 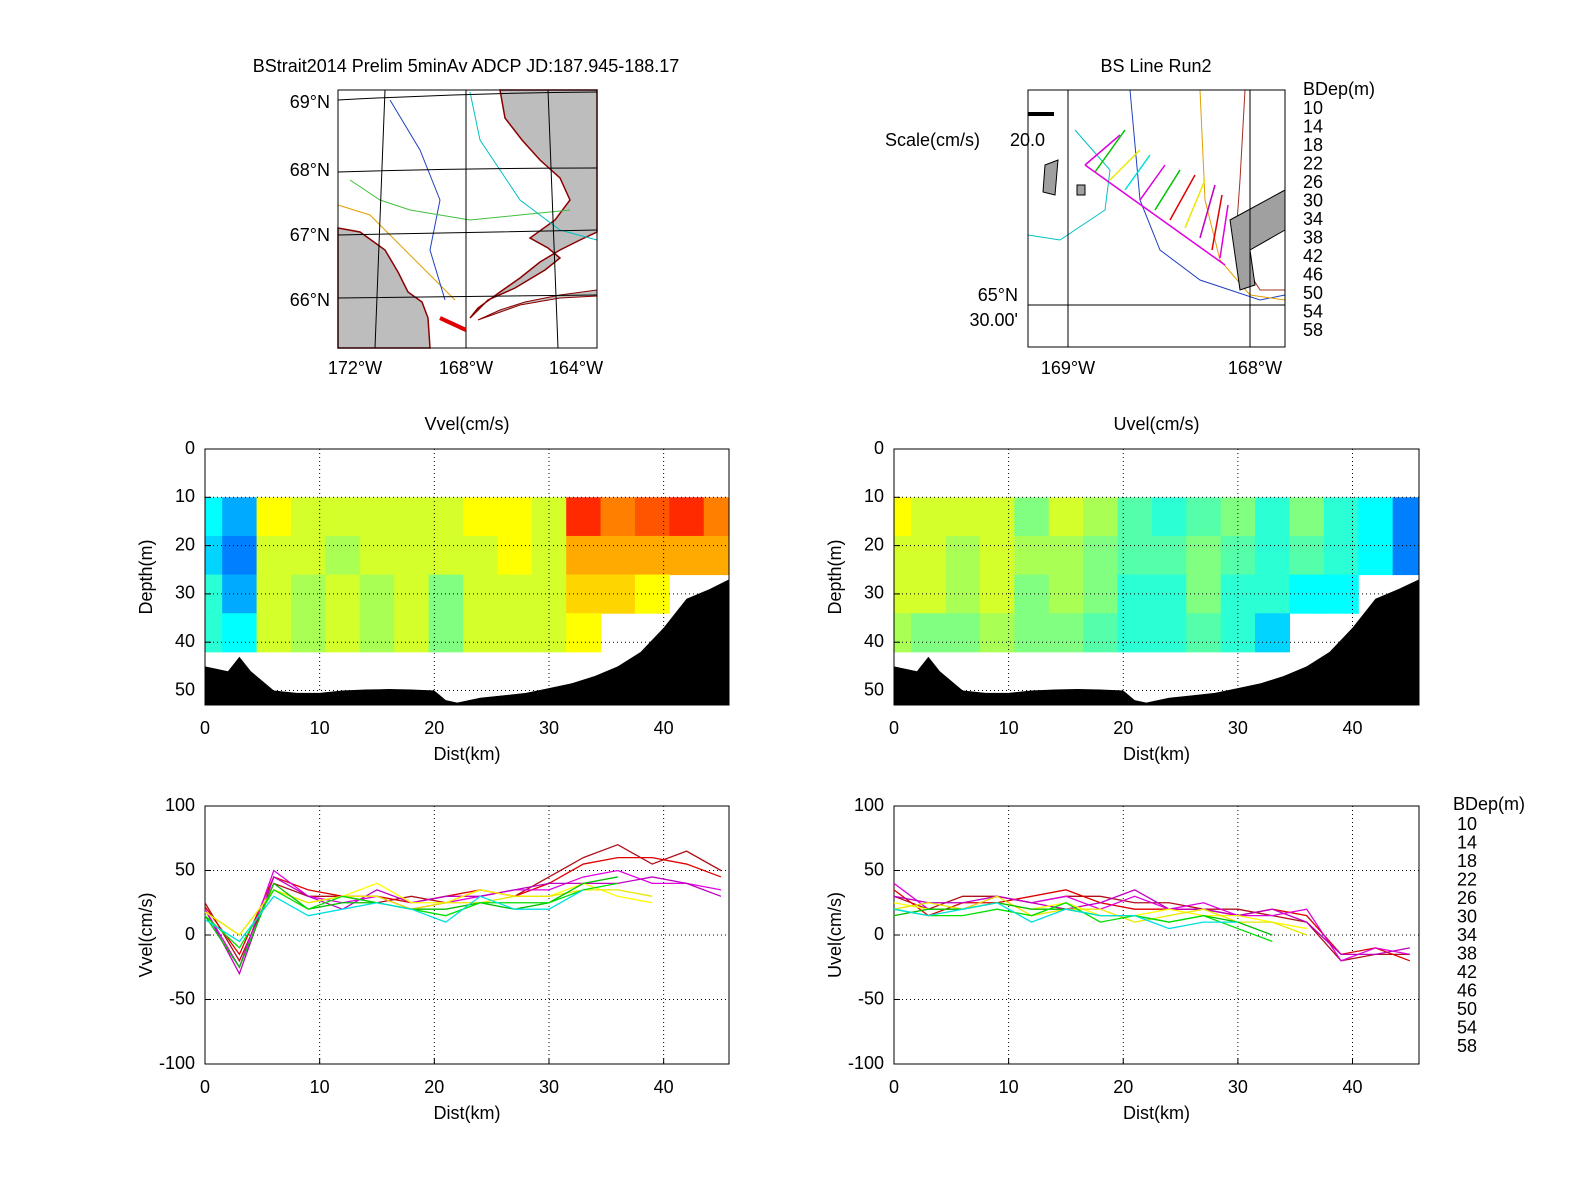 I want to click on velocity-sticks, so click(x=1156, y=197).